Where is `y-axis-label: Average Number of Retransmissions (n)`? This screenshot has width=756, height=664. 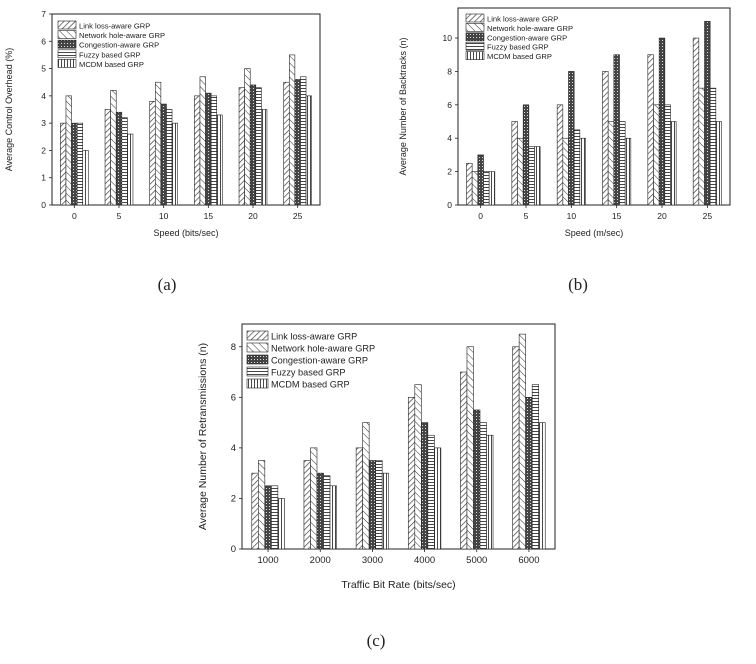
y-axis-label: Average Number of Retransmissions (n) is located at coordinates (203, 436).